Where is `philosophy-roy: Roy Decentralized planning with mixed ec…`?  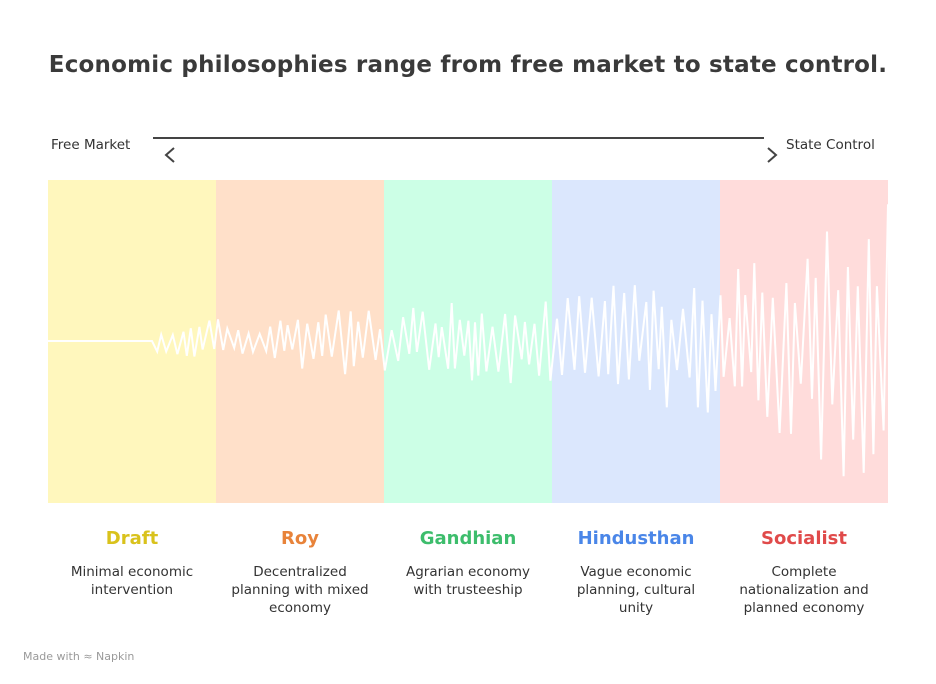 philosophy-roy: Roy Decentralized planning with mixed ec… is located at coordinates (300, 572).